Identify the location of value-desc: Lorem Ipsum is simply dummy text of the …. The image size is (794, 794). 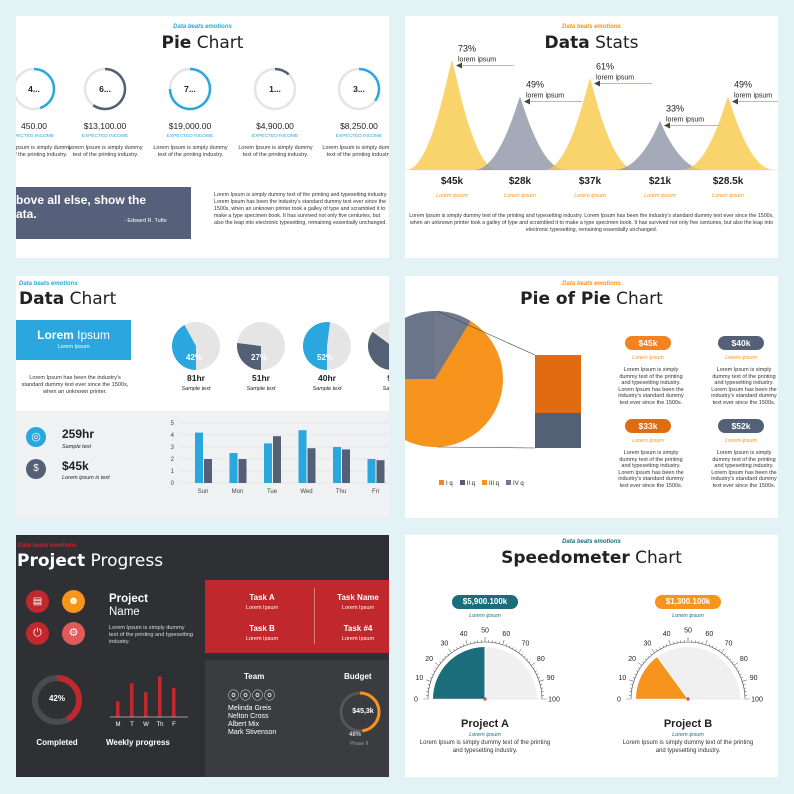
(651, 469).